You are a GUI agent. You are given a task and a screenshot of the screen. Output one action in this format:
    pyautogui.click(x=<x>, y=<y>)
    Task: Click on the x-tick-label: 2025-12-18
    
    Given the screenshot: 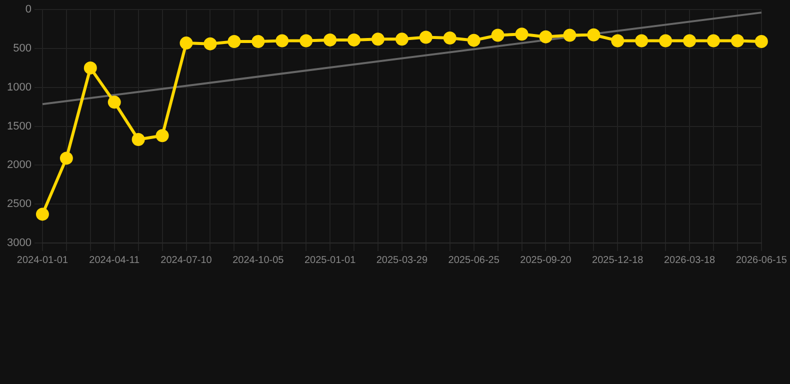 What is the action you would take?
    pyautogui.click(x=618, y=260)
    